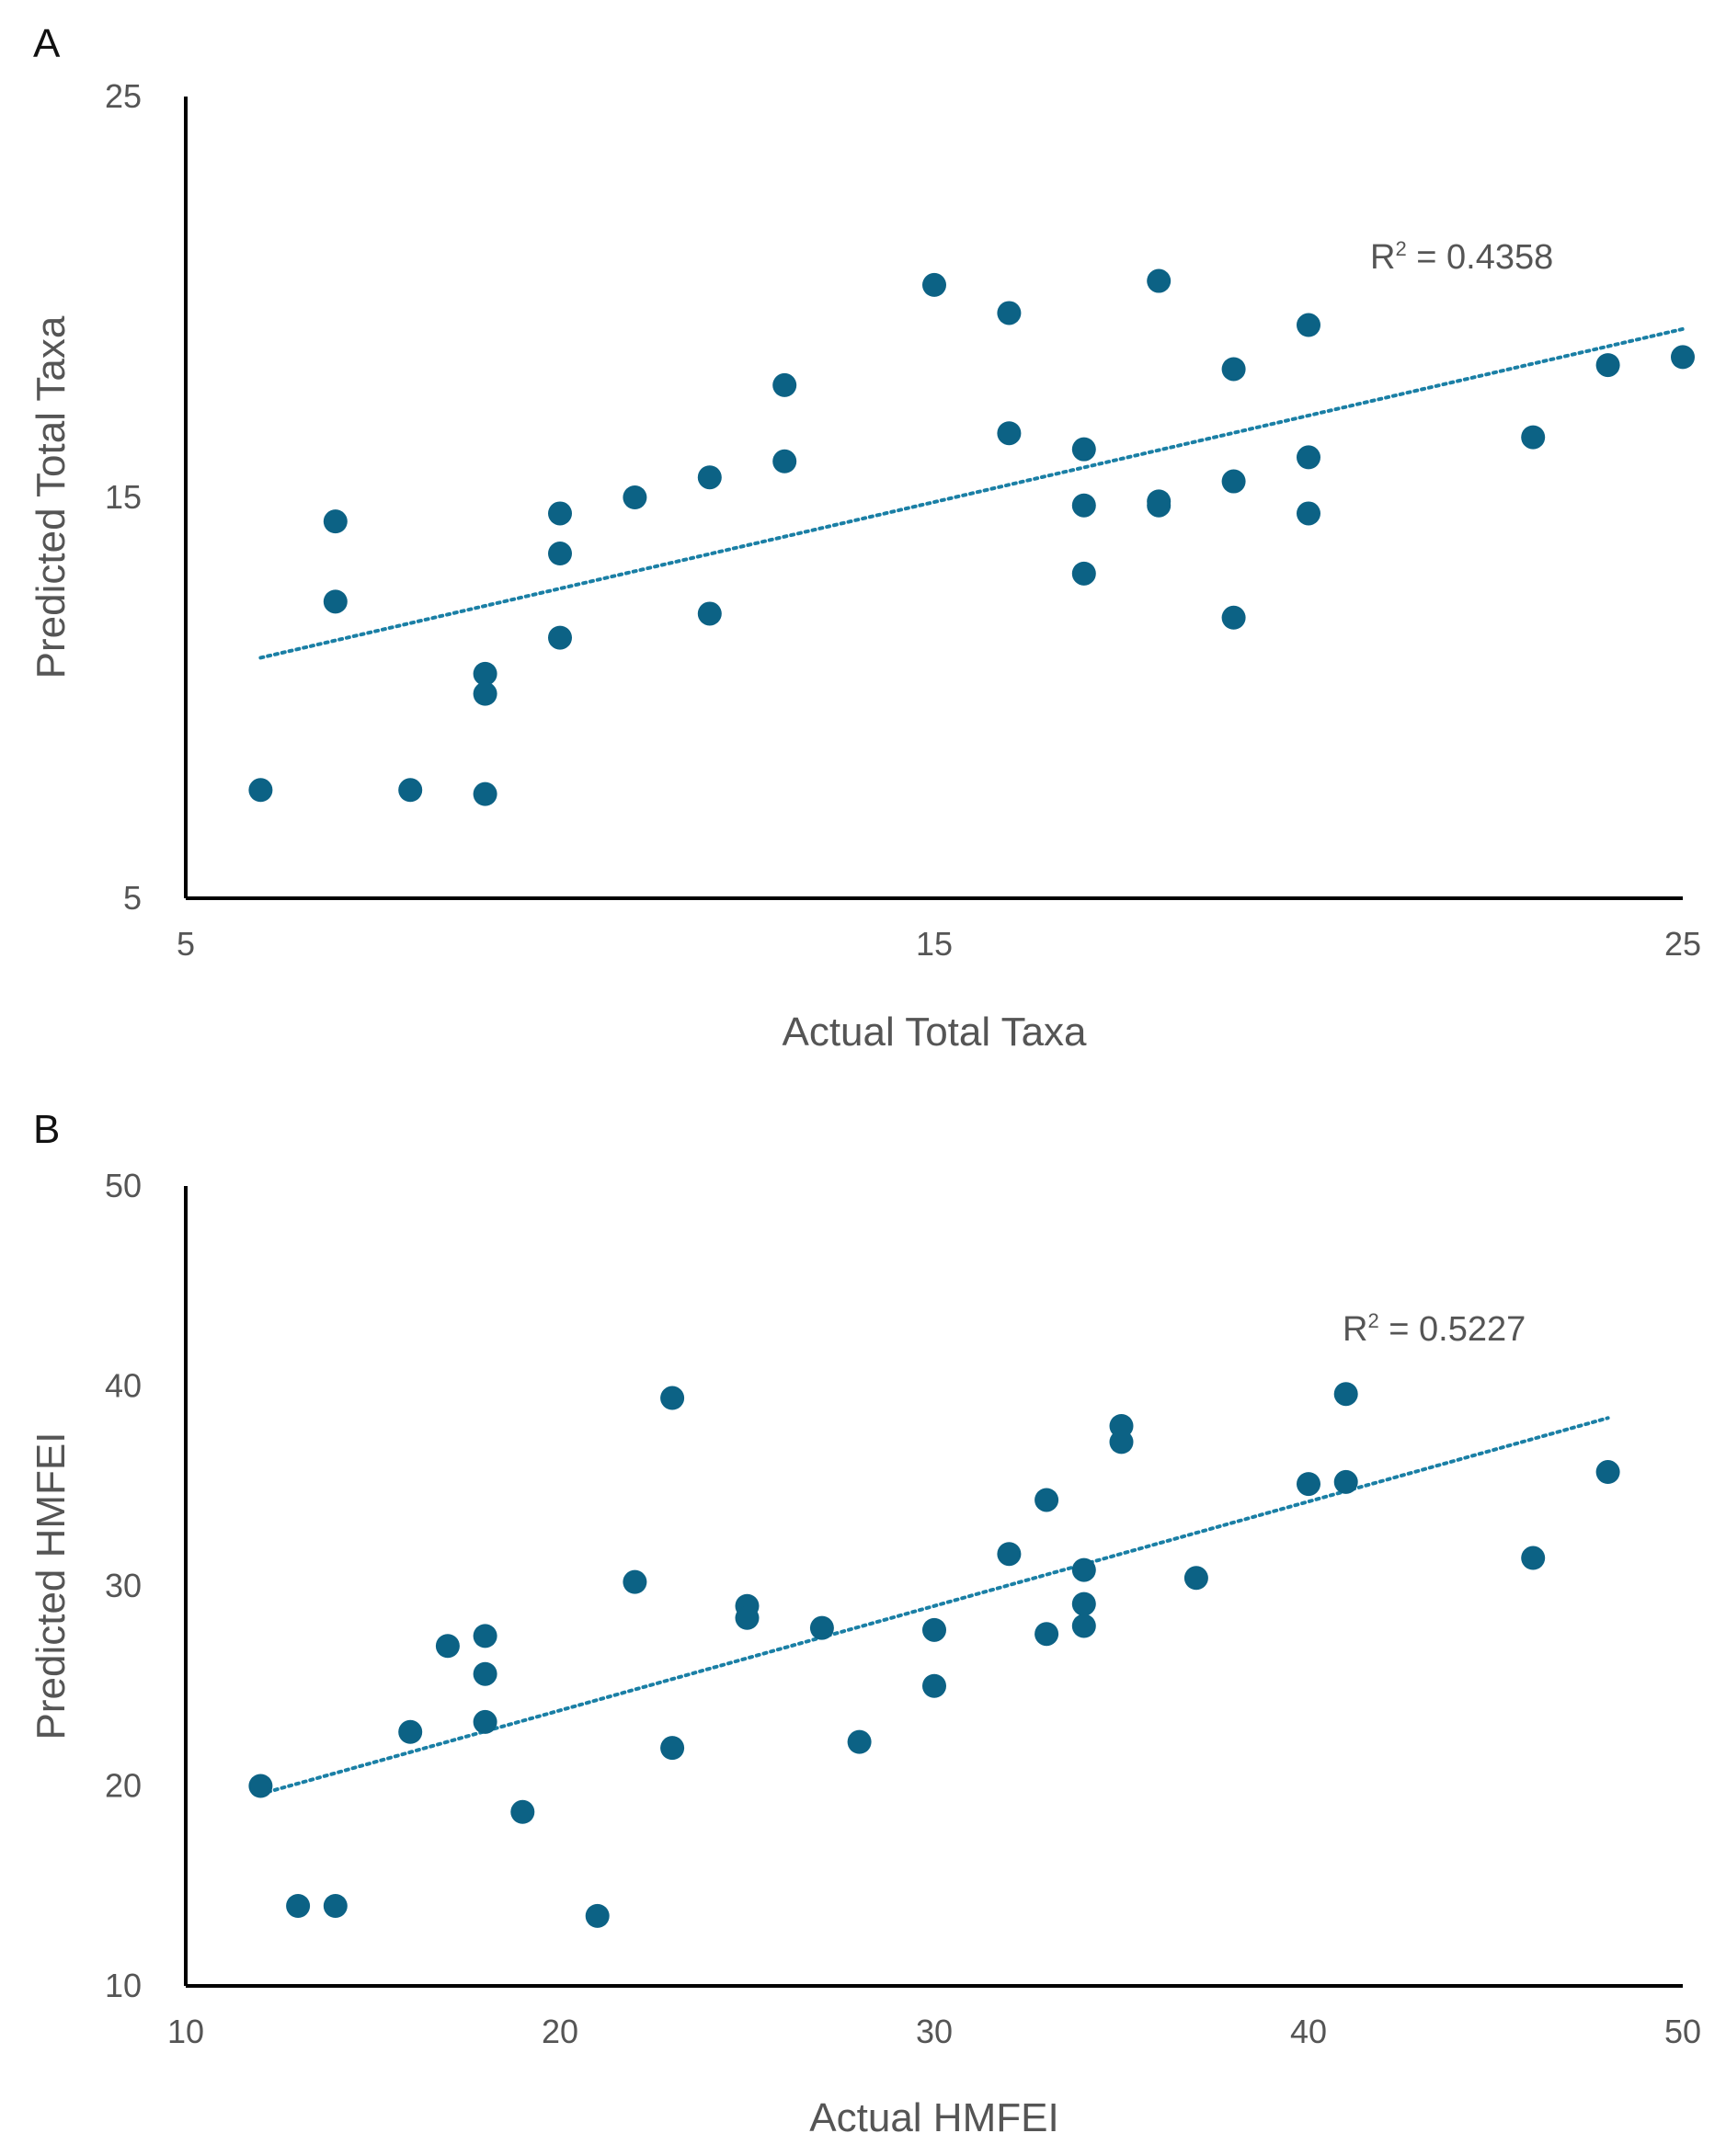 This screenshot has width=1726, height=2156. Describe the element at coordinates (123, 1185) in the screenshot. I see `y-tick-label: 50` at that location.